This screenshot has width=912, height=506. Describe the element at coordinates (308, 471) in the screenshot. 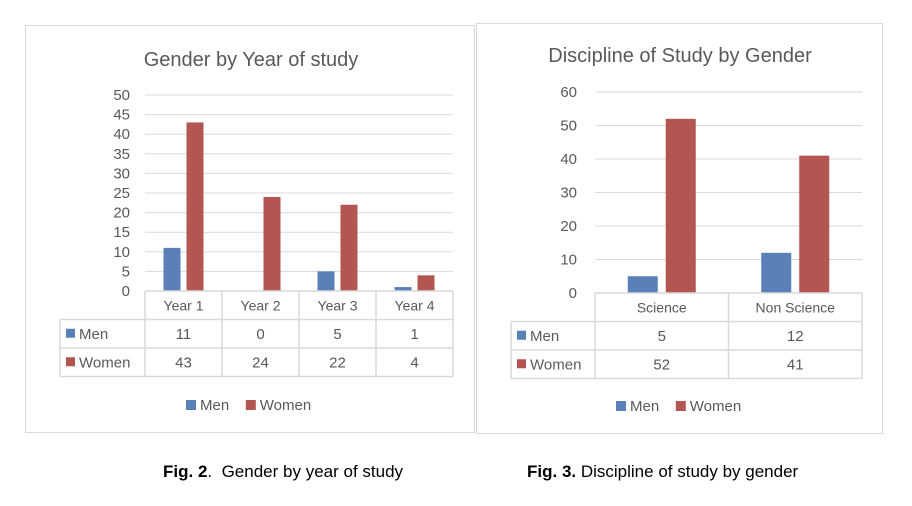

I see `caption-text: Gender by year of study` at that location.